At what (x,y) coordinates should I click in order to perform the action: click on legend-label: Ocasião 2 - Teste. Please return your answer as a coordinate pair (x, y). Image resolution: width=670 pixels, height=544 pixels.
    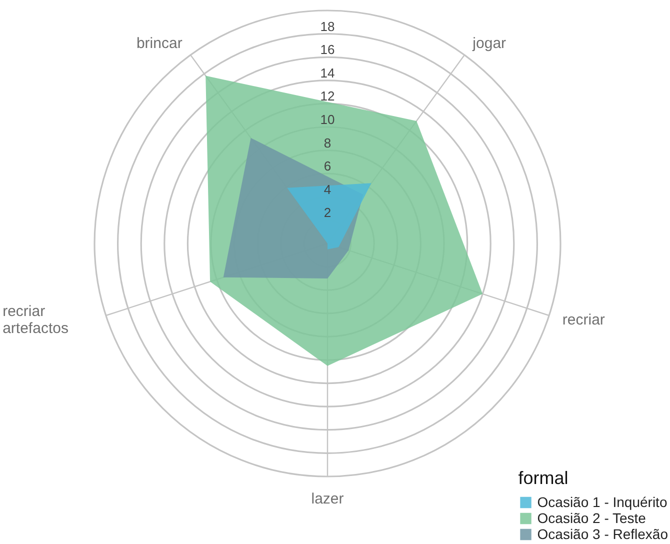
    Looking at the image, I should click on (591, 518).